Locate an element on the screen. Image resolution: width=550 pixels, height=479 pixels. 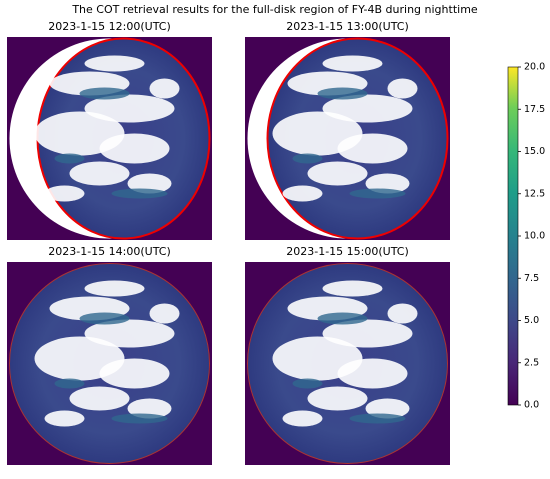
panel-title: 2023-1-15 13:00(UTC) is located at coordinates (347, 26).